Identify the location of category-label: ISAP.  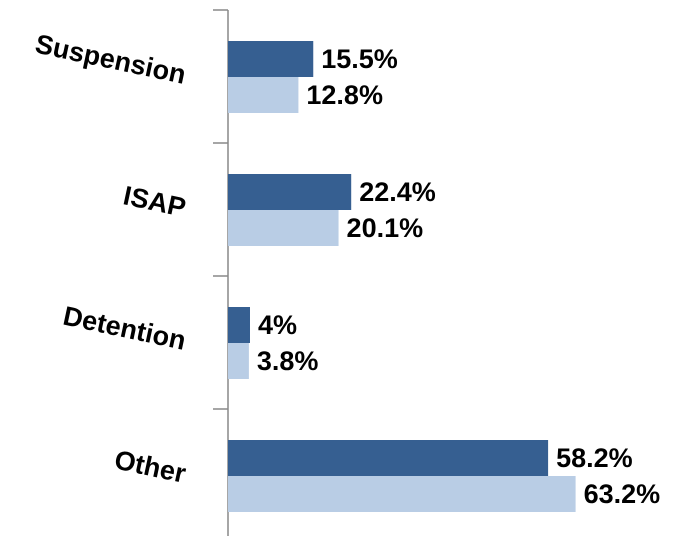
(155, 201).